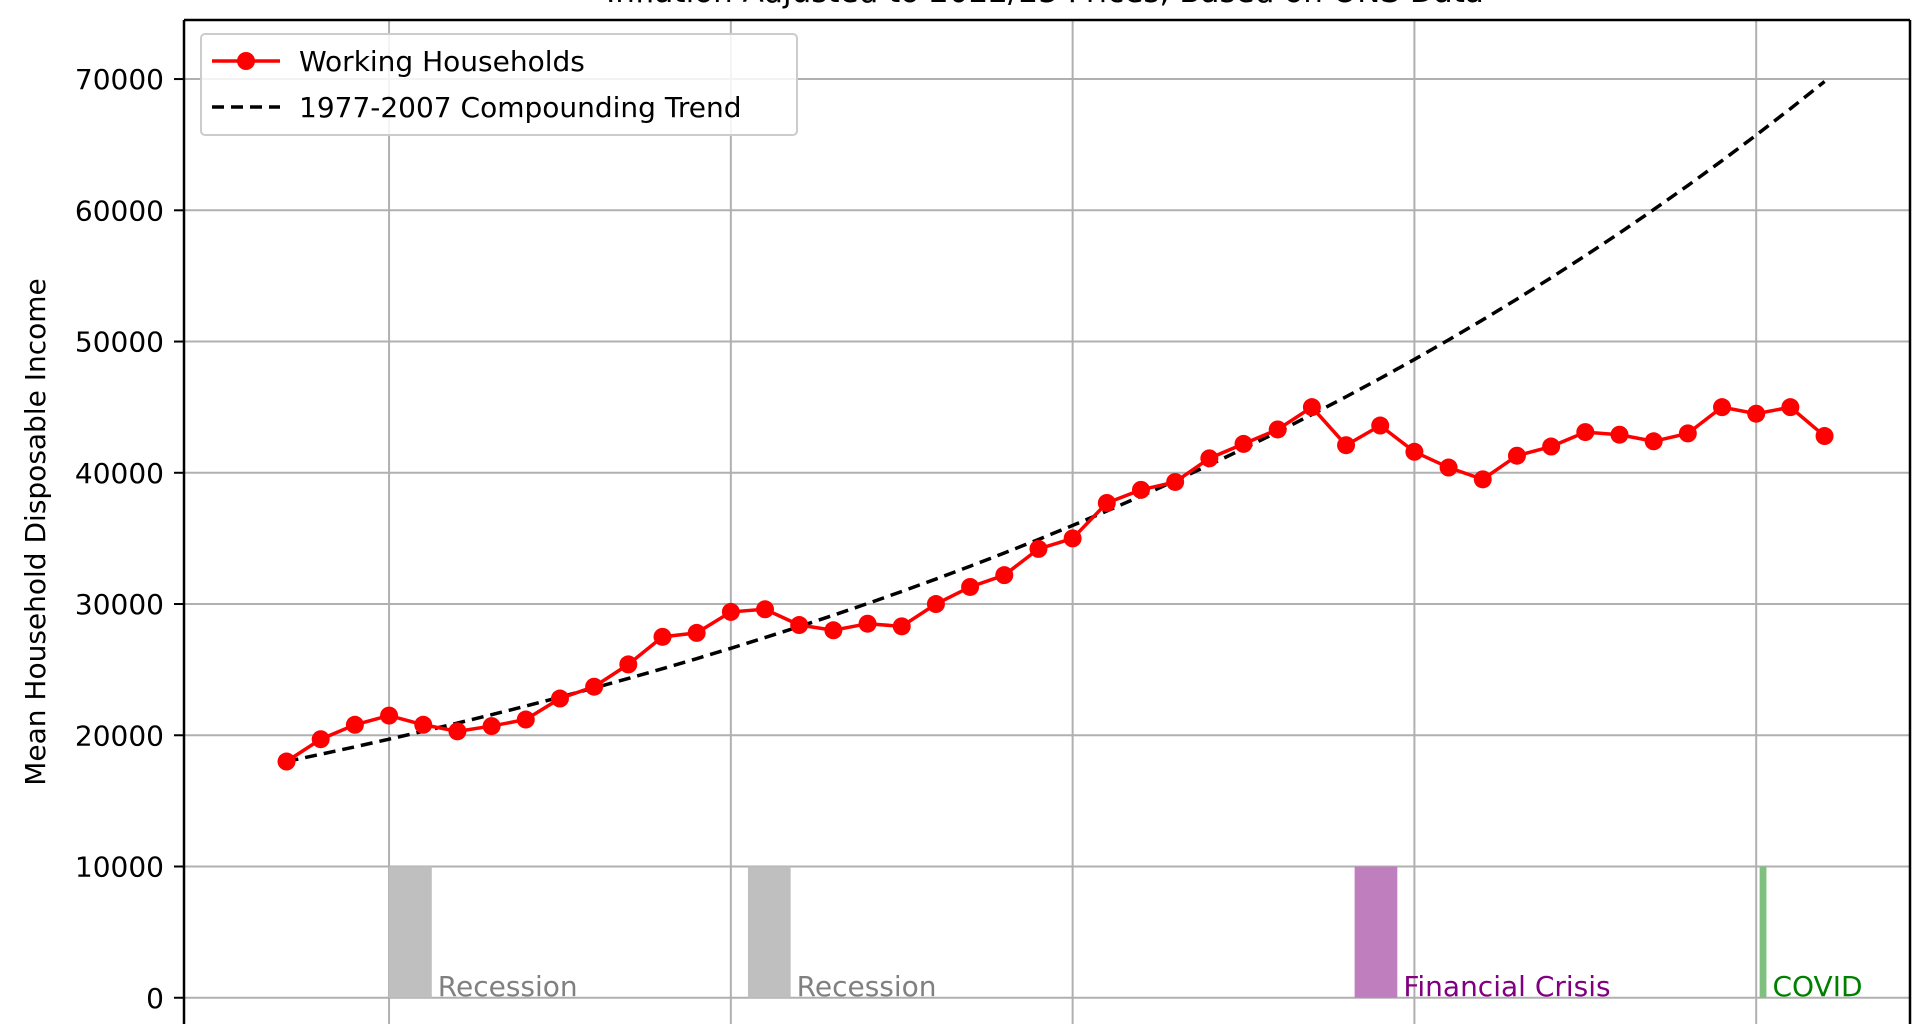  I want to click on y-tick-label: 30000, so click(119, 604).